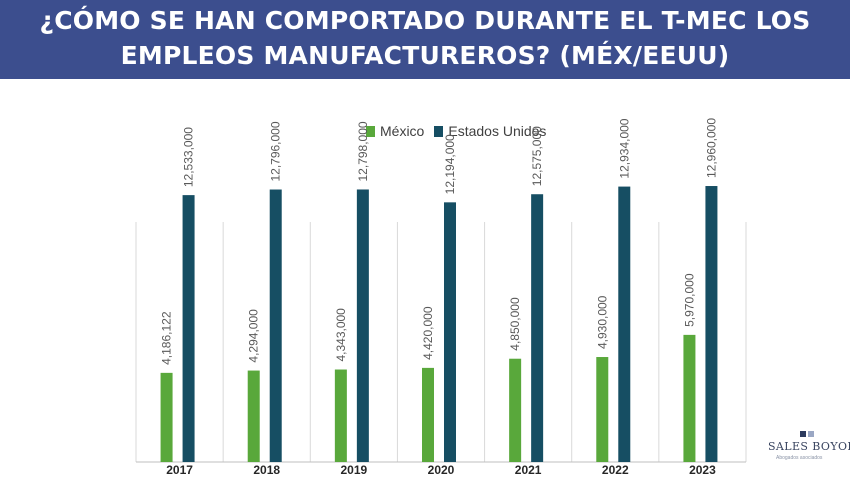 This screenshot has height=480, width=850. Describe the element at coordinates (624, 148) in the screenshot. I see `data-label-estados-unidos-2022: 12,934,000` at that location.